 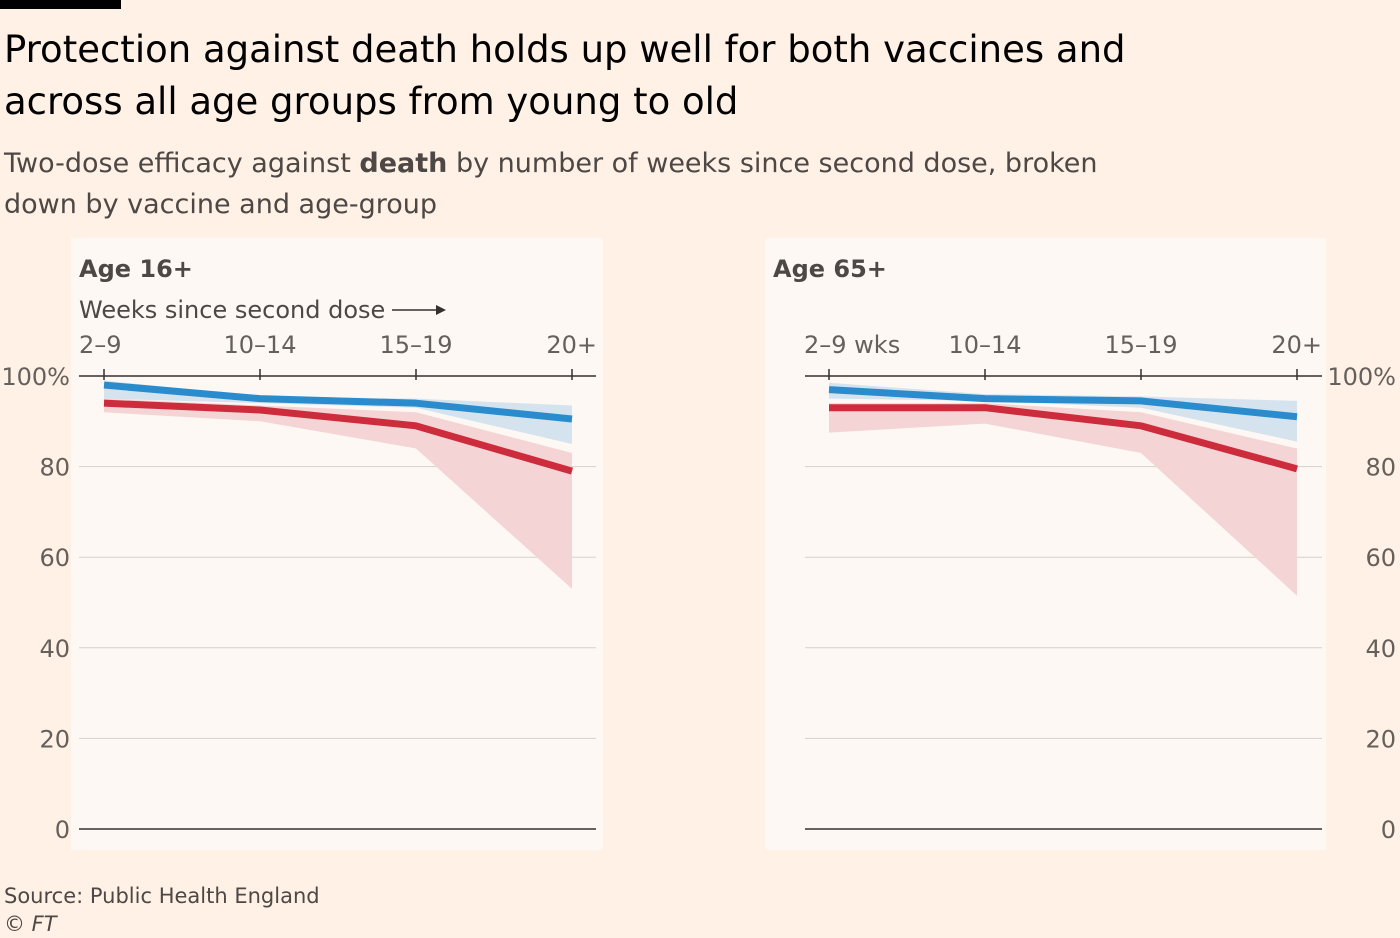 What do you see at coordinates (441, 310) in the screenshot?
I see `x-axis-arrow-head` at bounding box center [441, 310].